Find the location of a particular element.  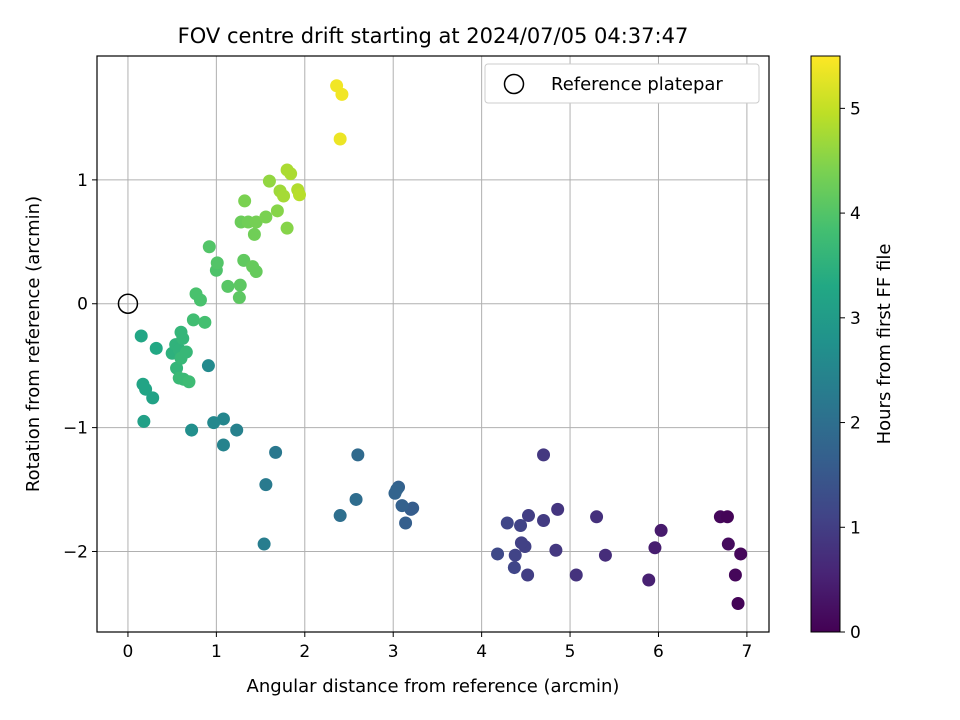

colorbar-tick-label: 1 is located at coordinates (855, 528).